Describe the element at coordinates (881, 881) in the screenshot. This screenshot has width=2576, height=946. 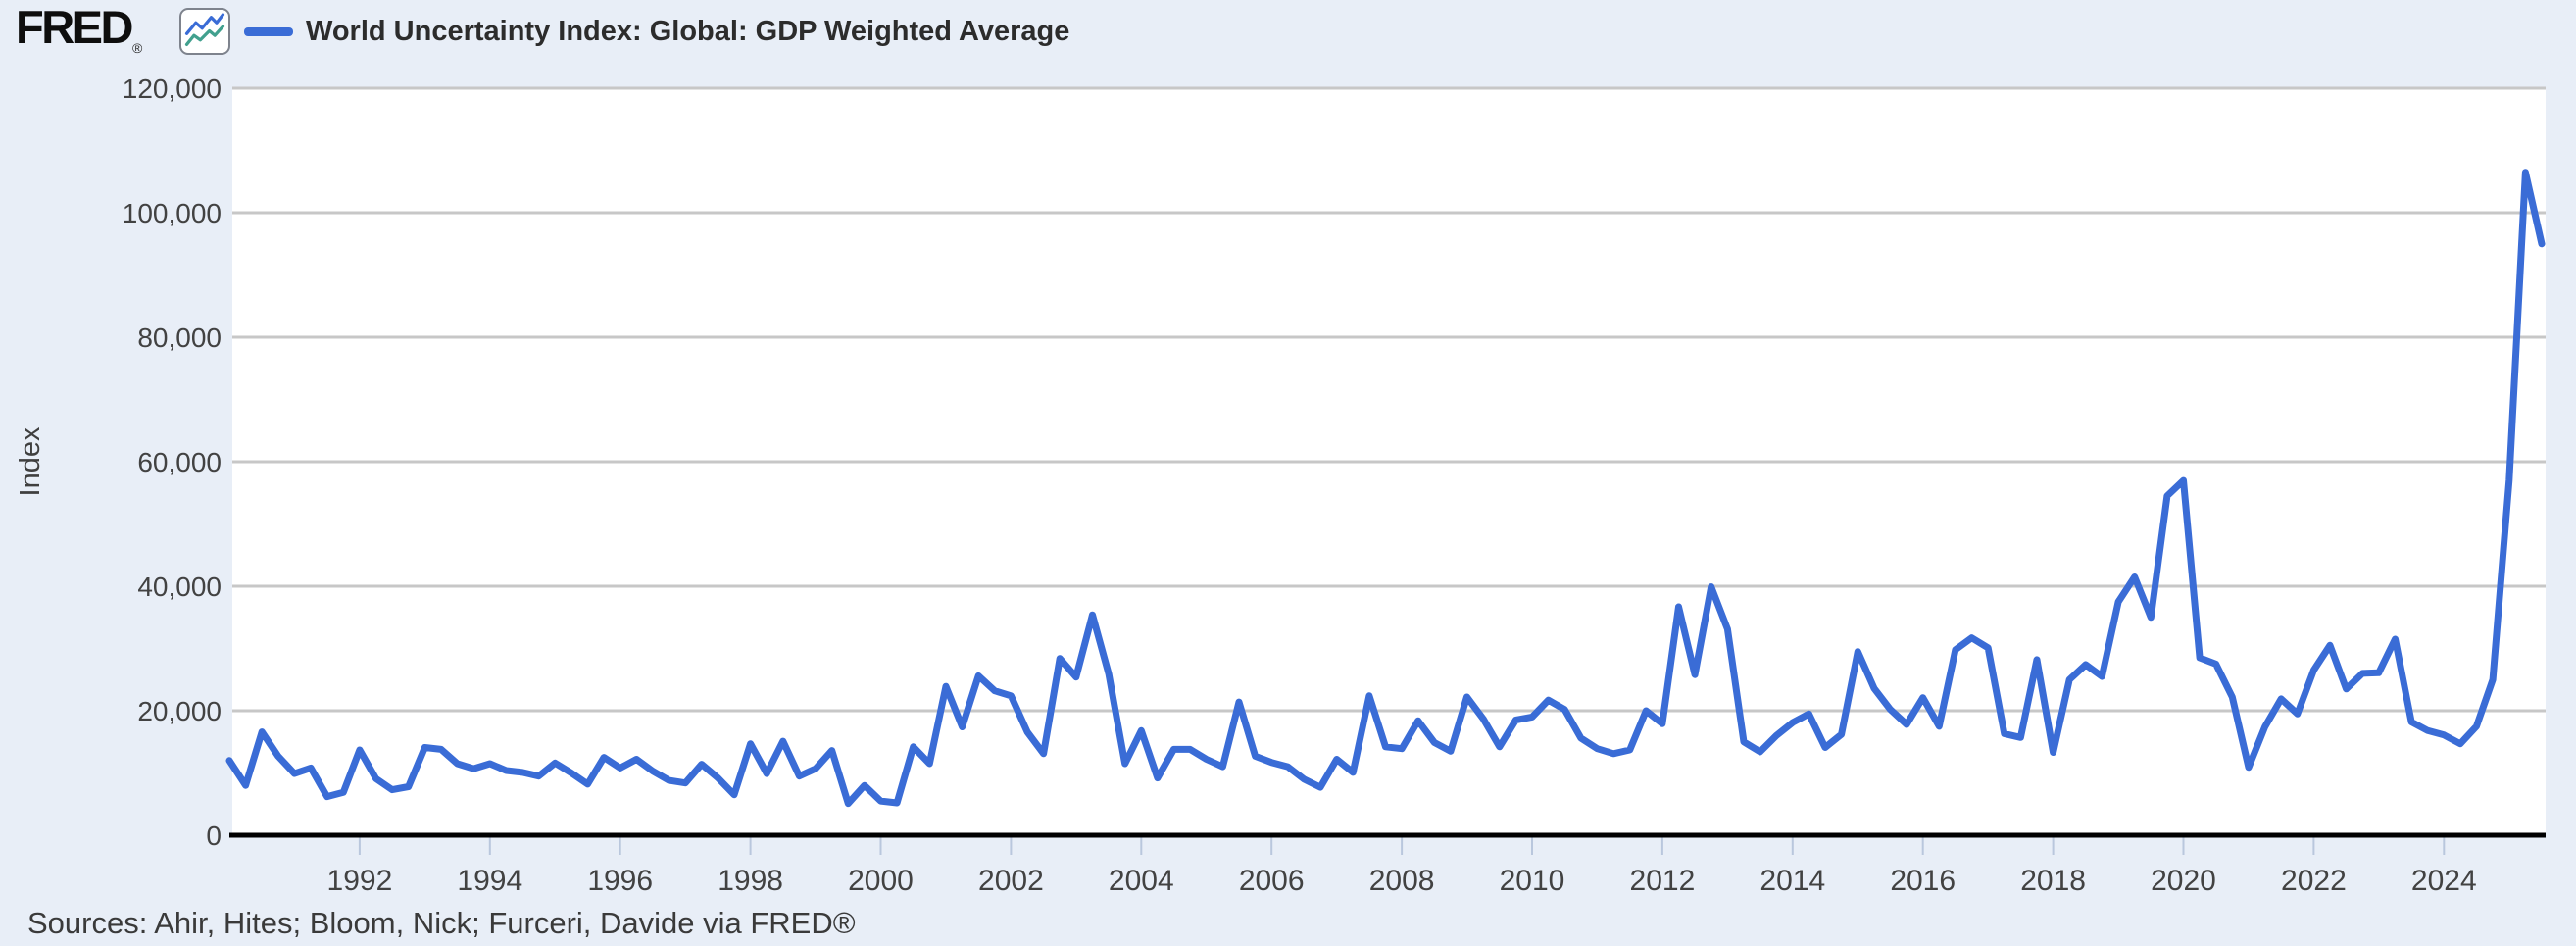
I see `x-tick-label: 2000` at that location.